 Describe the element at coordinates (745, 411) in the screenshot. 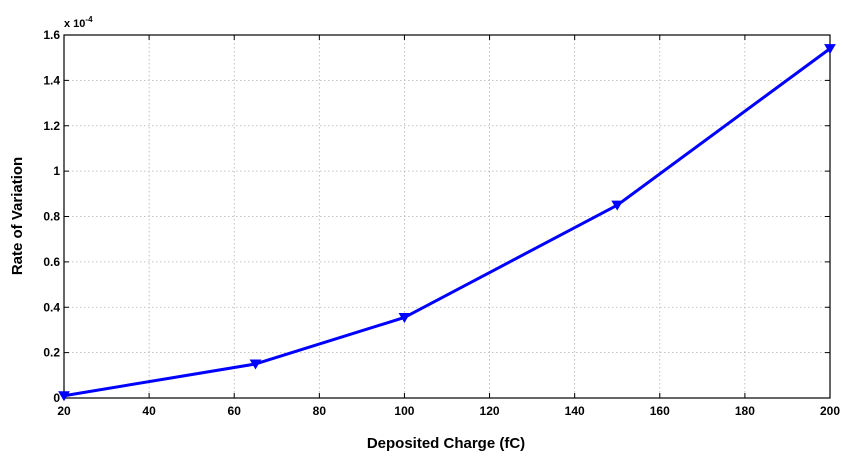

I see `x-tick-label: 180` at that location.